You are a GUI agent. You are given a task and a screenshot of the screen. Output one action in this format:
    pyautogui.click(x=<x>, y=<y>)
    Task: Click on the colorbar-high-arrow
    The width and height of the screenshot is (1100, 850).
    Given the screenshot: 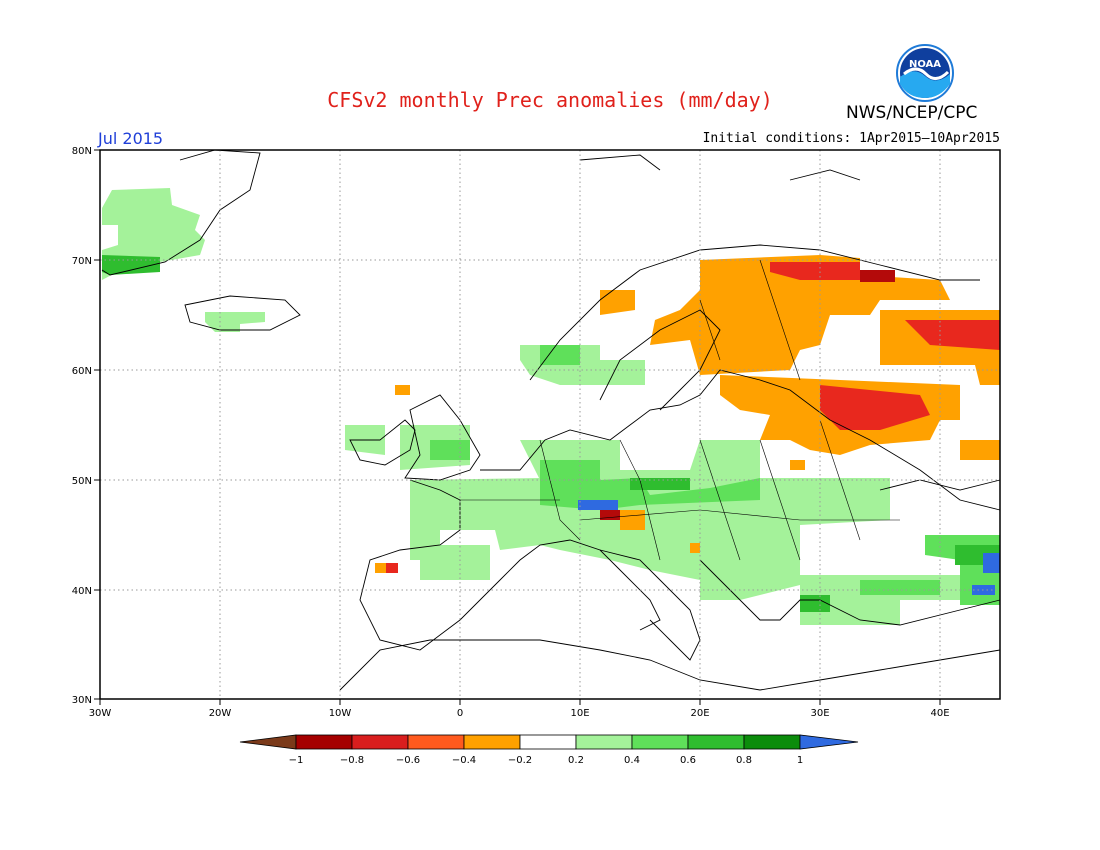 What is the action you would take?
    pyautogui.click(x=829, y=742)
    